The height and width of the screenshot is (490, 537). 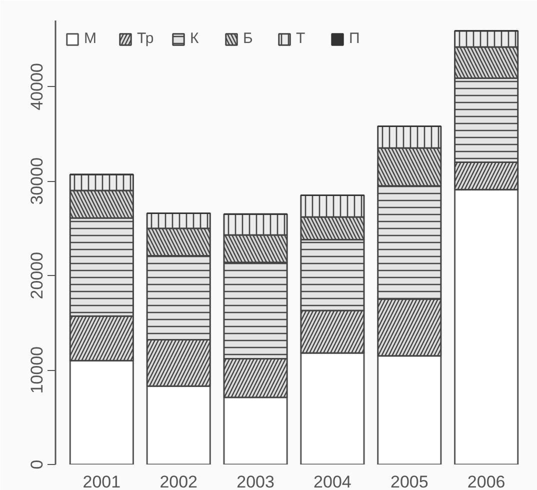 I want to click on y-tick-label: 20000, so click(x=37, y=276).